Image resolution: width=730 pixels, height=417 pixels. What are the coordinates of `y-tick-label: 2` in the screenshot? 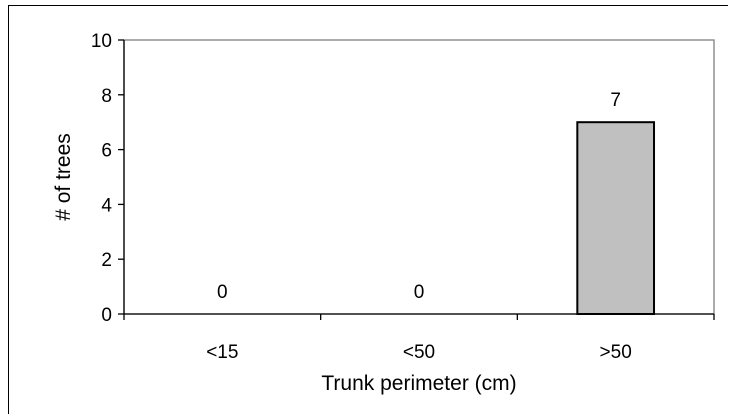 It's located at (106, 260).